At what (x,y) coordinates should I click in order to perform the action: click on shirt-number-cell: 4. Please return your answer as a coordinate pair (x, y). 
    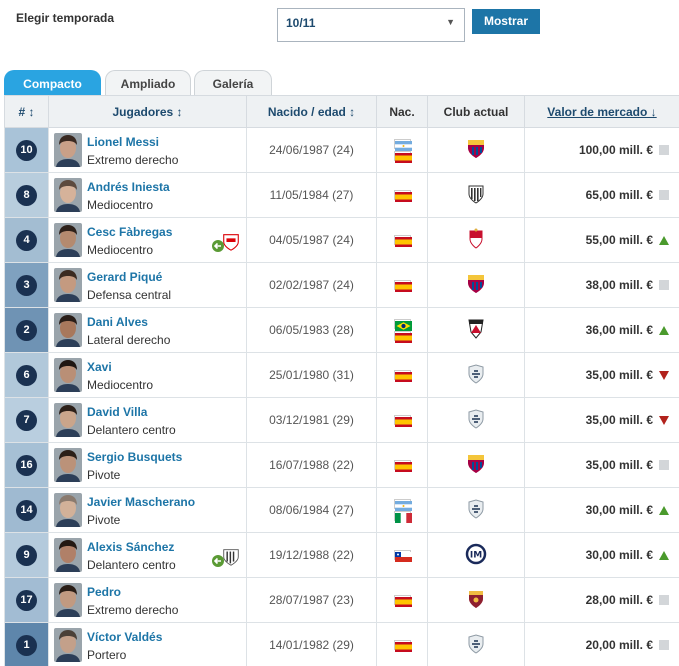
    Looking at the image, I should click on (26, 240).